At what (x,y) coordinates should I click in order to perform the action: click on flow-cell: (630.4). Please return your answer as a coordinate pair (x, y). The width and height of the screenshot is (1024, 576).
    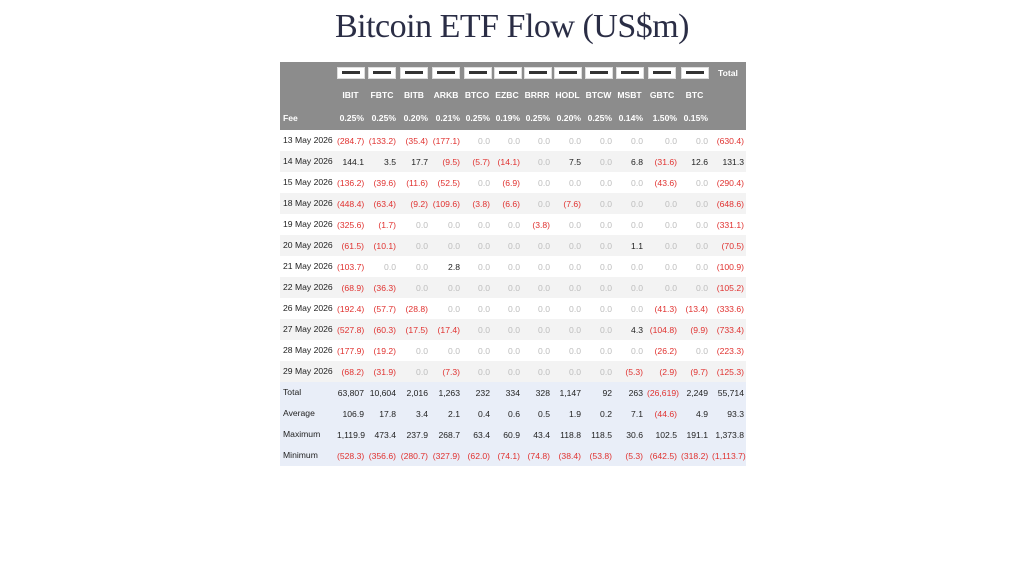
    Looking at the image, I should click on (730, 140).